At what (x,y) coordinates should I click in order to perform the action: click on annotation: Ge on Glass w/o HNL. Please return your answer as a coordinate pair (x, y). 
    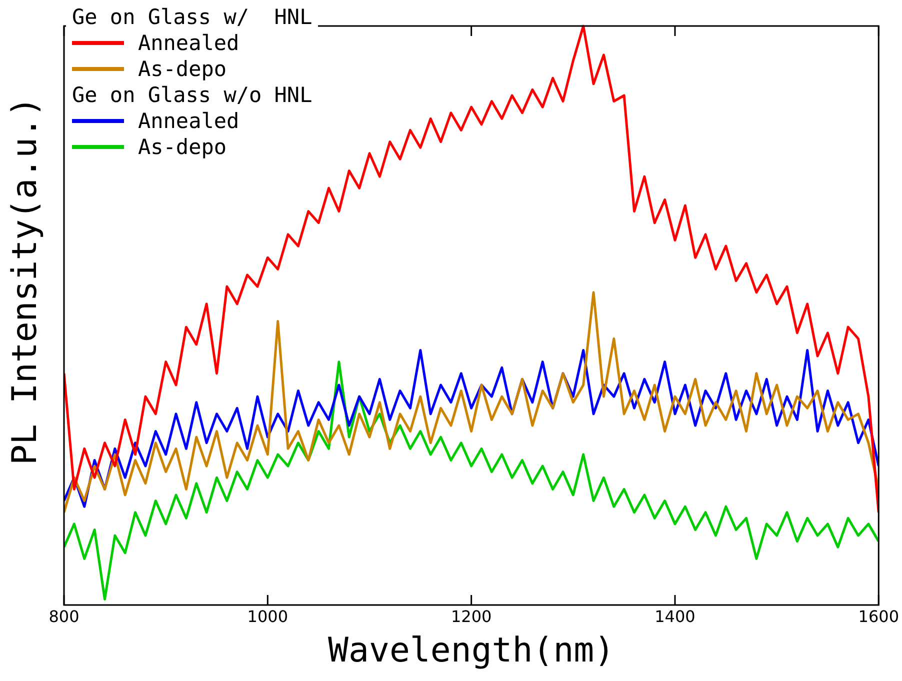
    Looking at the image, I should click on (192, 95).